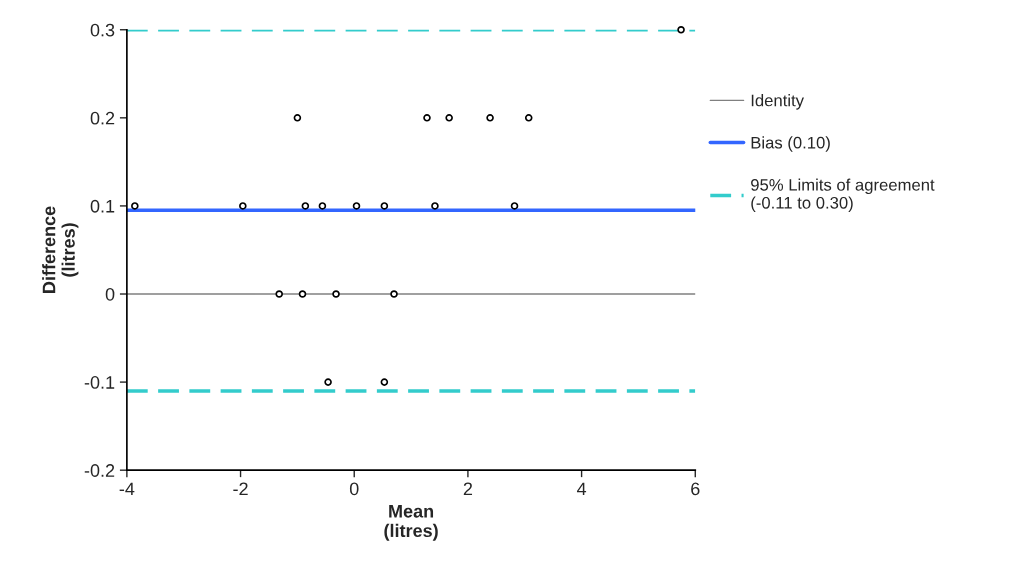 The height and width of the screenshot is (572, 1015). I want to click on y-tick-label: 0, so click(110, 294).